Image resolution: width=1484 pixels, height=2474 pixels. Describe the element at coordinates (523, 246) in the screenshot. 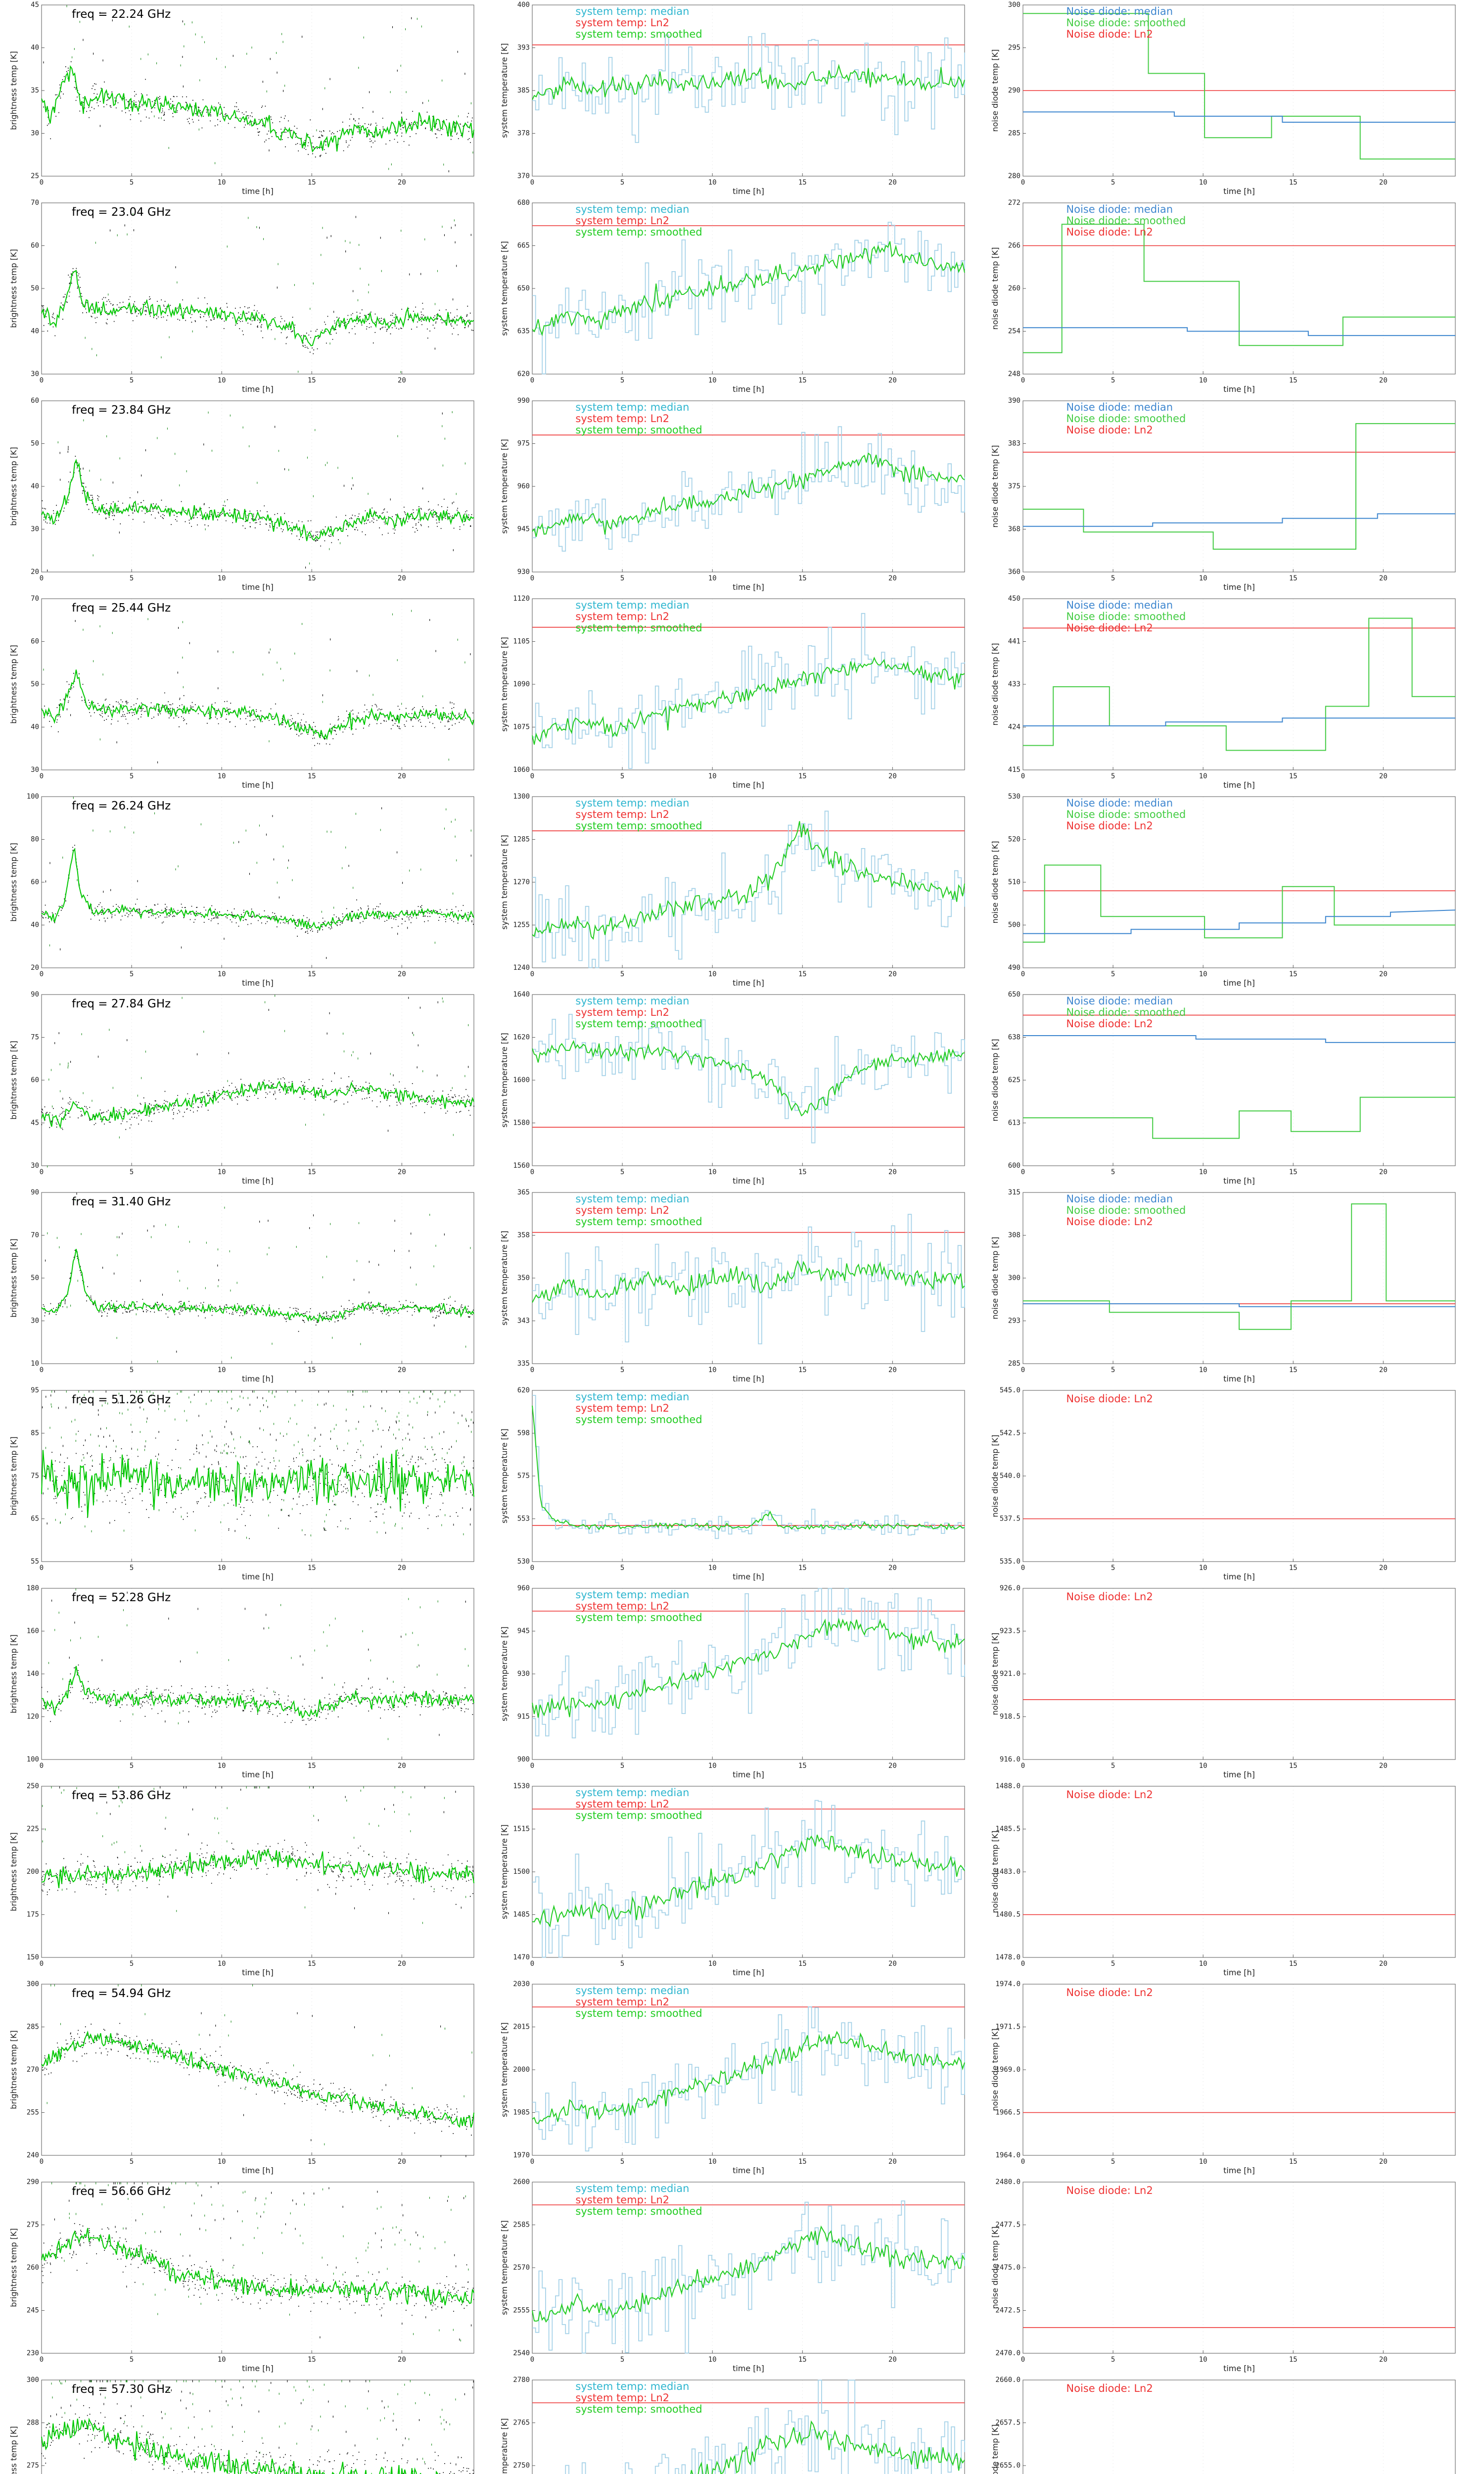

I see `y-tick-label: 665` at that location.